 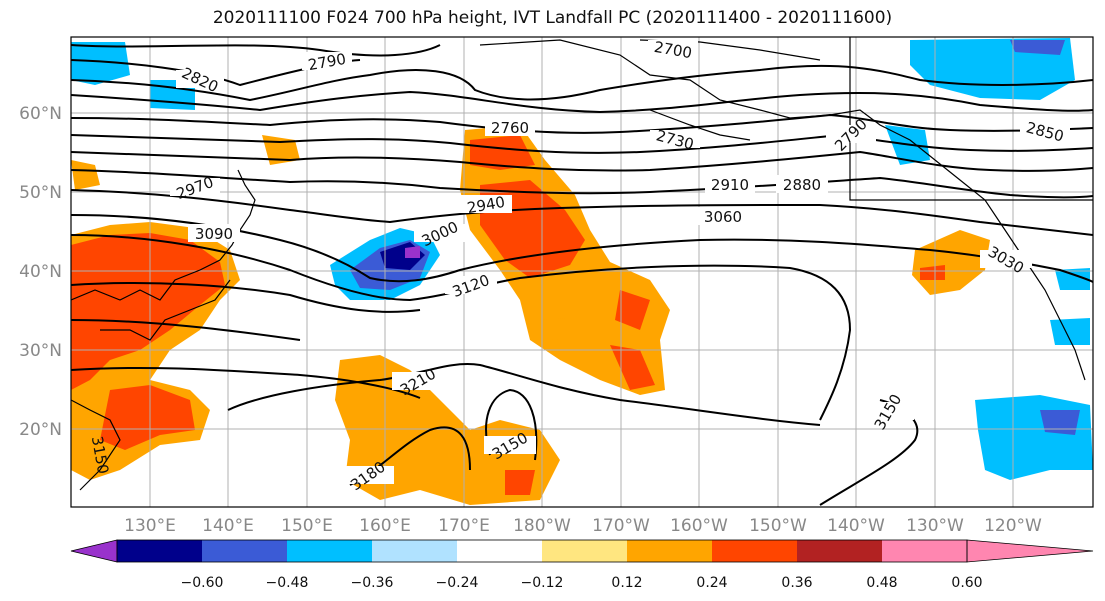 I want to click on lon-label-130e: 130°E, so click(x=150, y=526).